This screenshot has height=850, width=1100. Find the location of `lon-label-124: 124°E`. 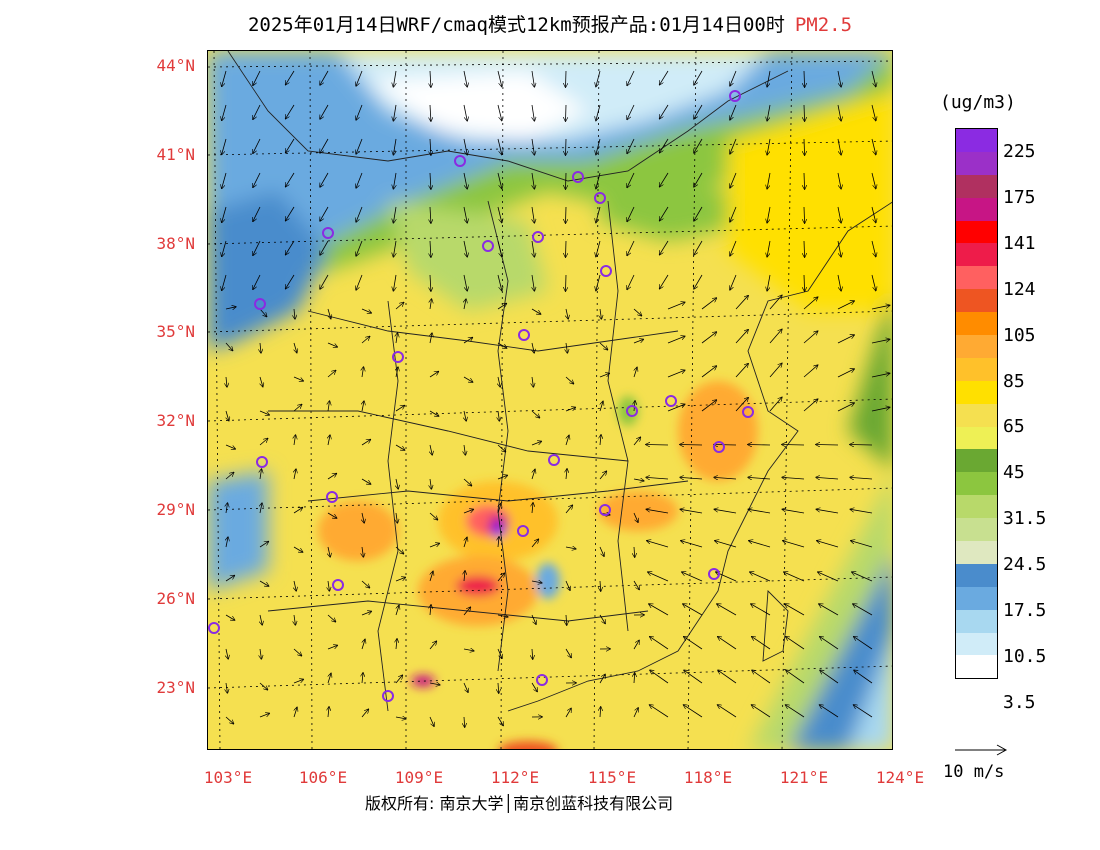

lon-label-124: 124°E is located at coordinates (900, 777).